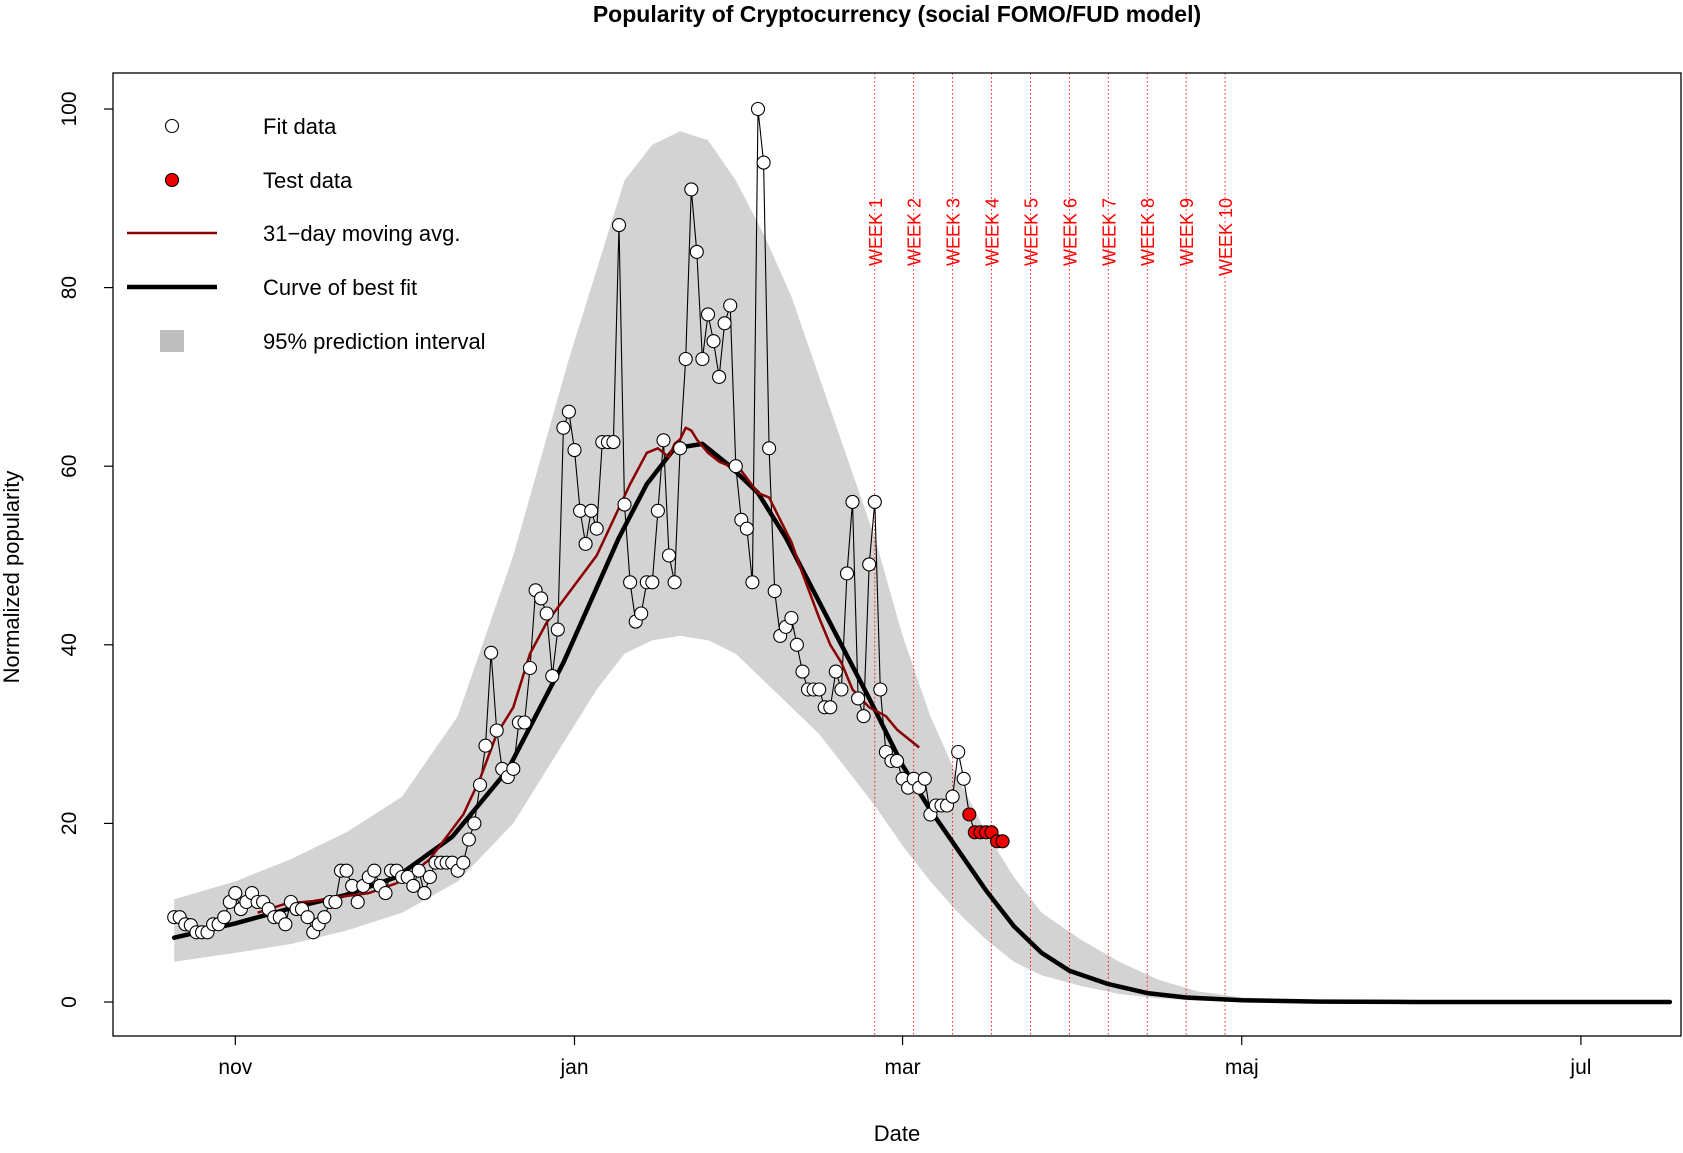 The image size is (1683, 1153). What do you see at coordinates (69, 644) in the screenshot?
I see `y-tick-label: 40` at bounding box center [69, 644].